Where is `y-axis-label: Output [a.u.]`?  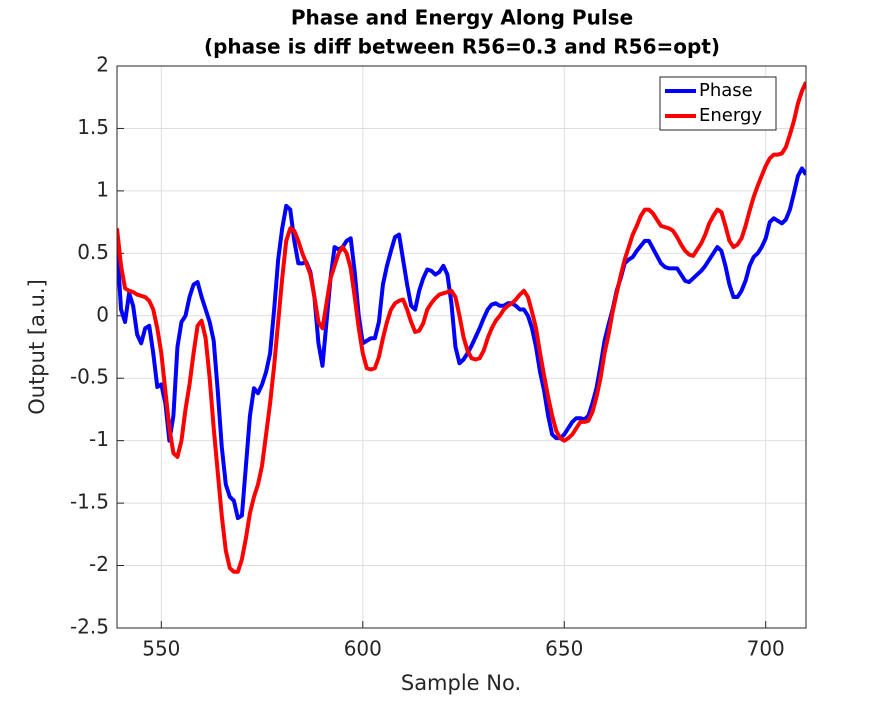
y-axis-label: Output [a.u.] is located at coordinates (37, 347).